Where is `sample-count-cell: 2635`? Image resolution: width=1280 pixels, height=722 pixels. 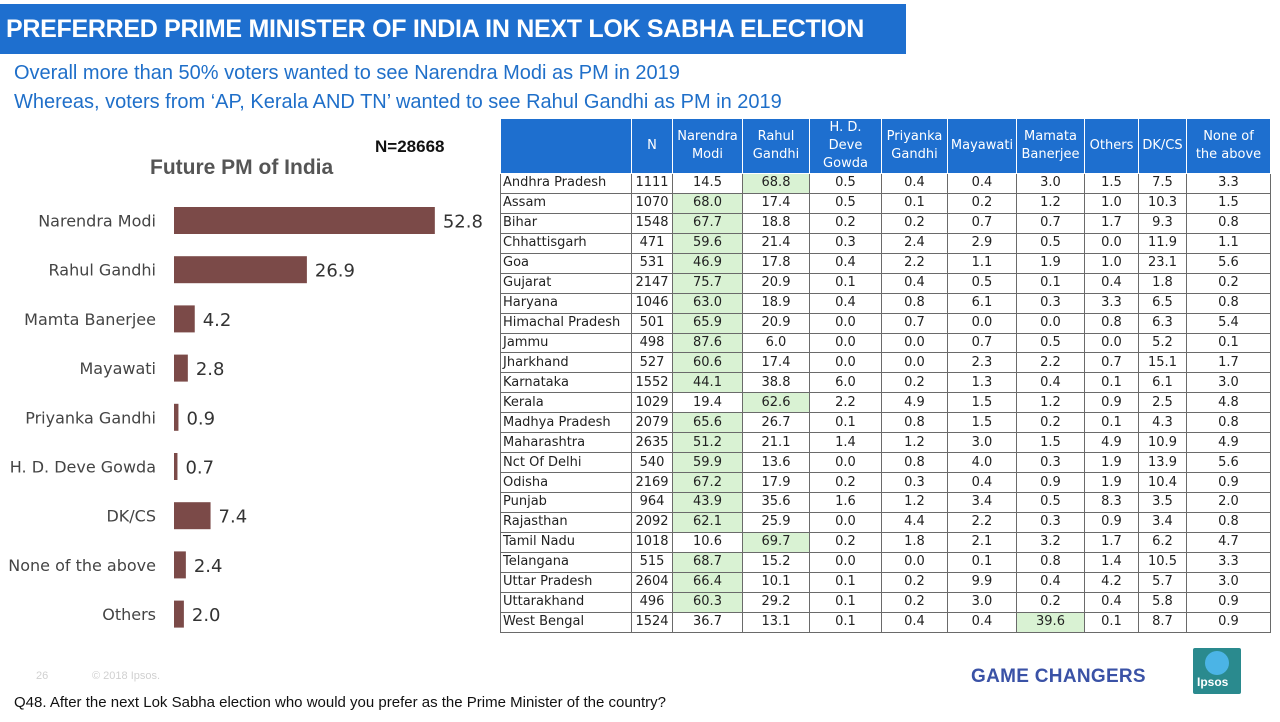
sample-count-cell: 2635 is located at coordinates (652, 443).